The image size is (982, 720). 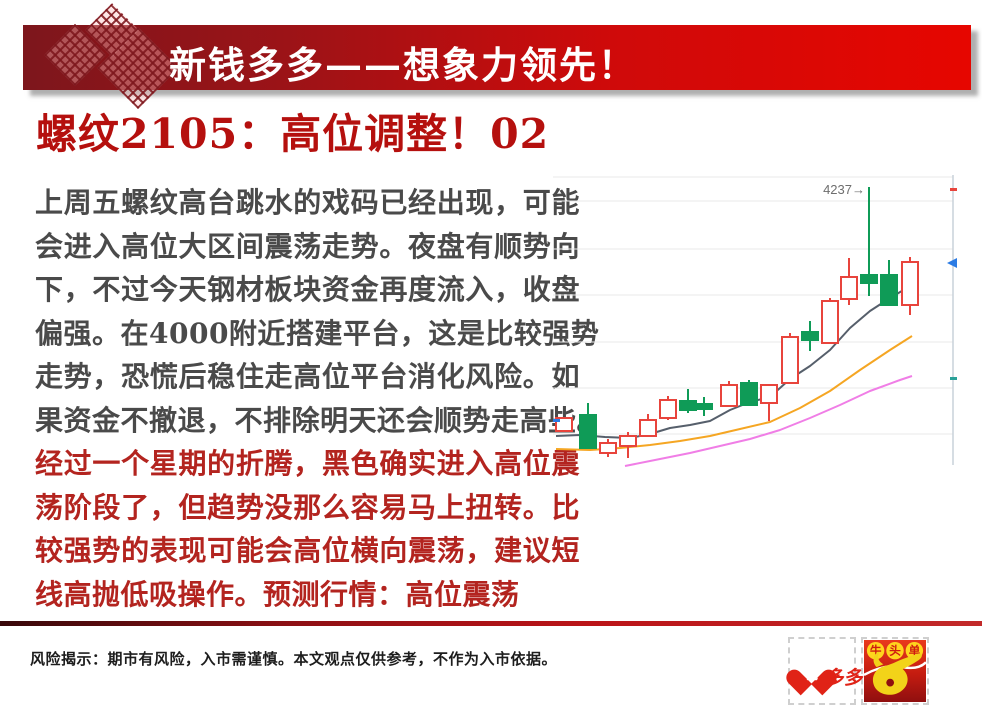 What do you see at coordinates (307, 202) in the screenshot?
I see `body-line: 上周五螺纹高台跳水的戏码已经出现，可能` at bounding box center [307, 202].